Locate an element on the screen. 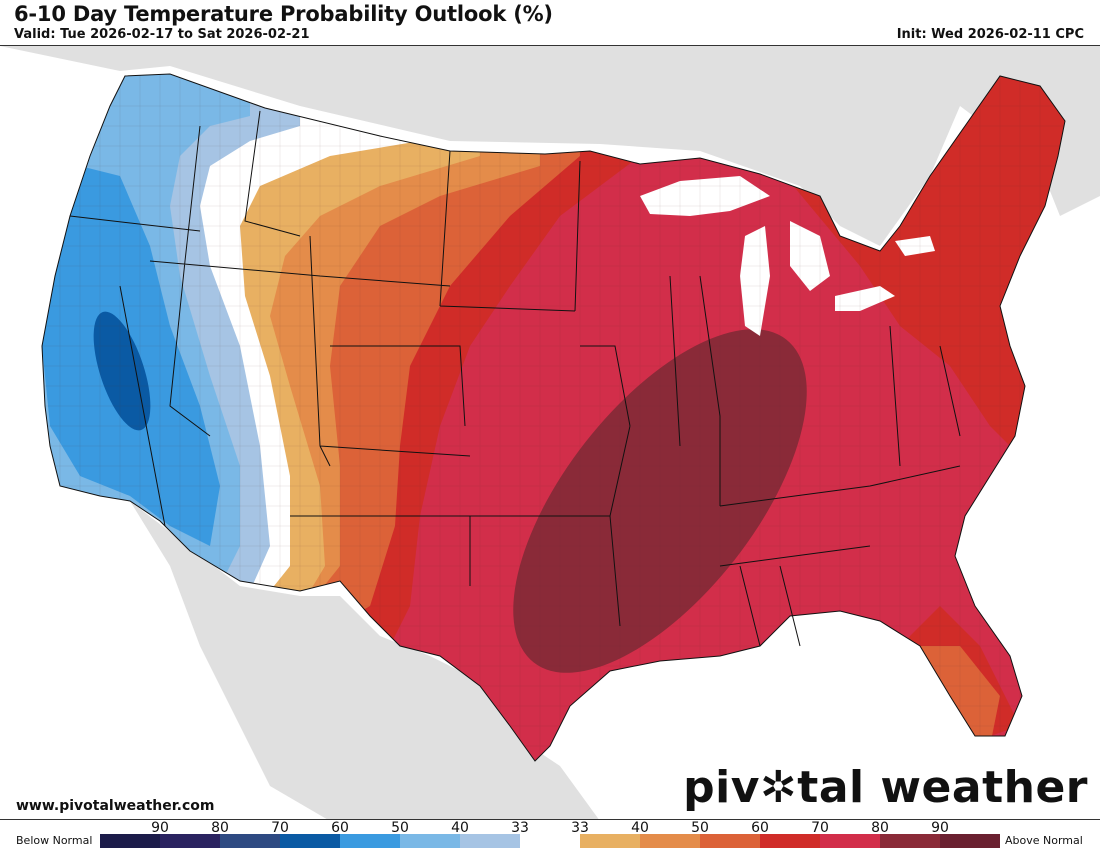 This screenshot has width=1100, height=850. legend-below-normal-label: Below Normal is located at coordinates (54, 840).